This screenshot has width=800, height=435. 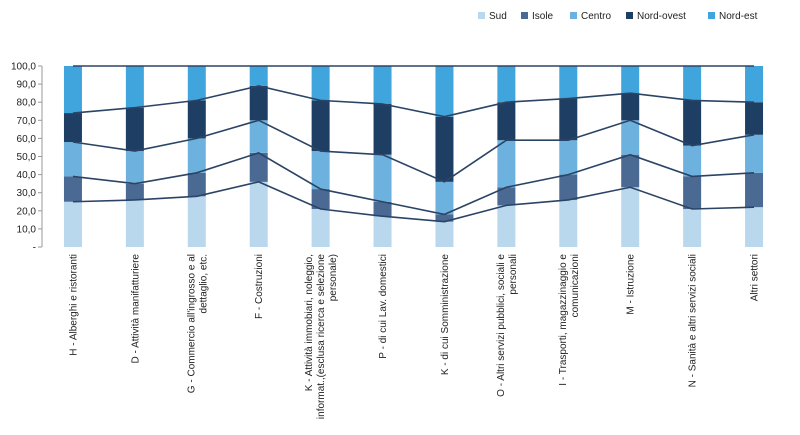 I want to click on category-label-line: K - Attività immobiari, noleggio,, so click(x=309, y=322).